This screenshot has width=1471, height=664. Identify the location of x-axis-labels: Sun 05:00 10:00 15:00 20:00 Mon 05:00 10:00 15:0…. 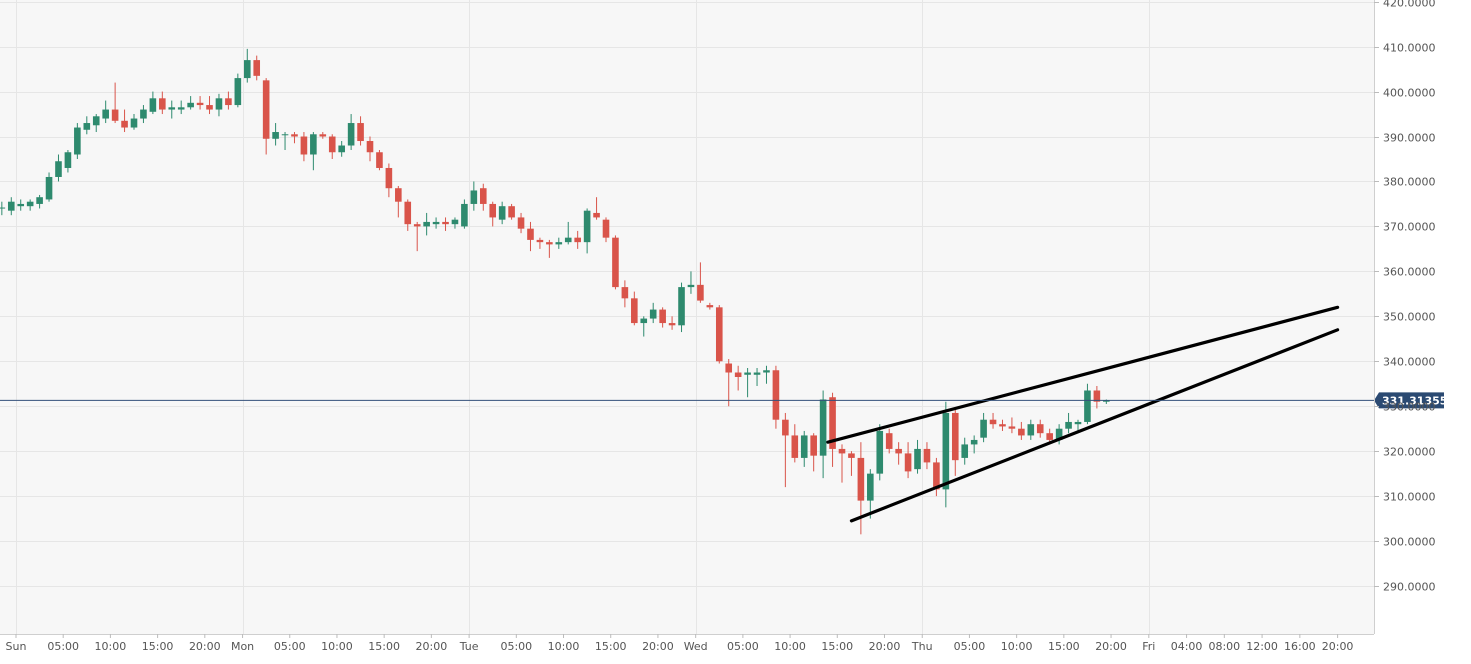
(679, 643).